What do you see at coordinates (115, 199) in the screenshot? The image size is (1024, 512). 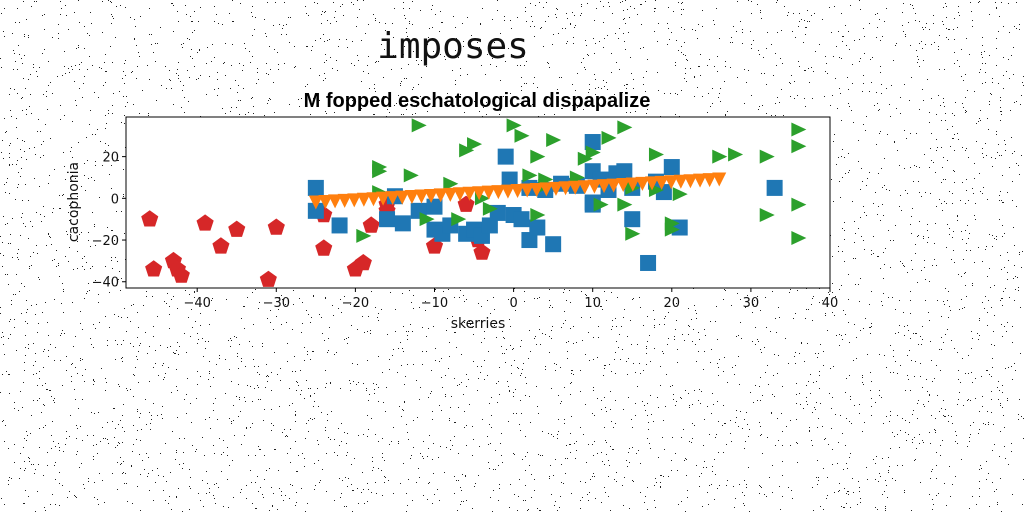 I see `y-tick-label: 0` at bounding box center [115, 199].